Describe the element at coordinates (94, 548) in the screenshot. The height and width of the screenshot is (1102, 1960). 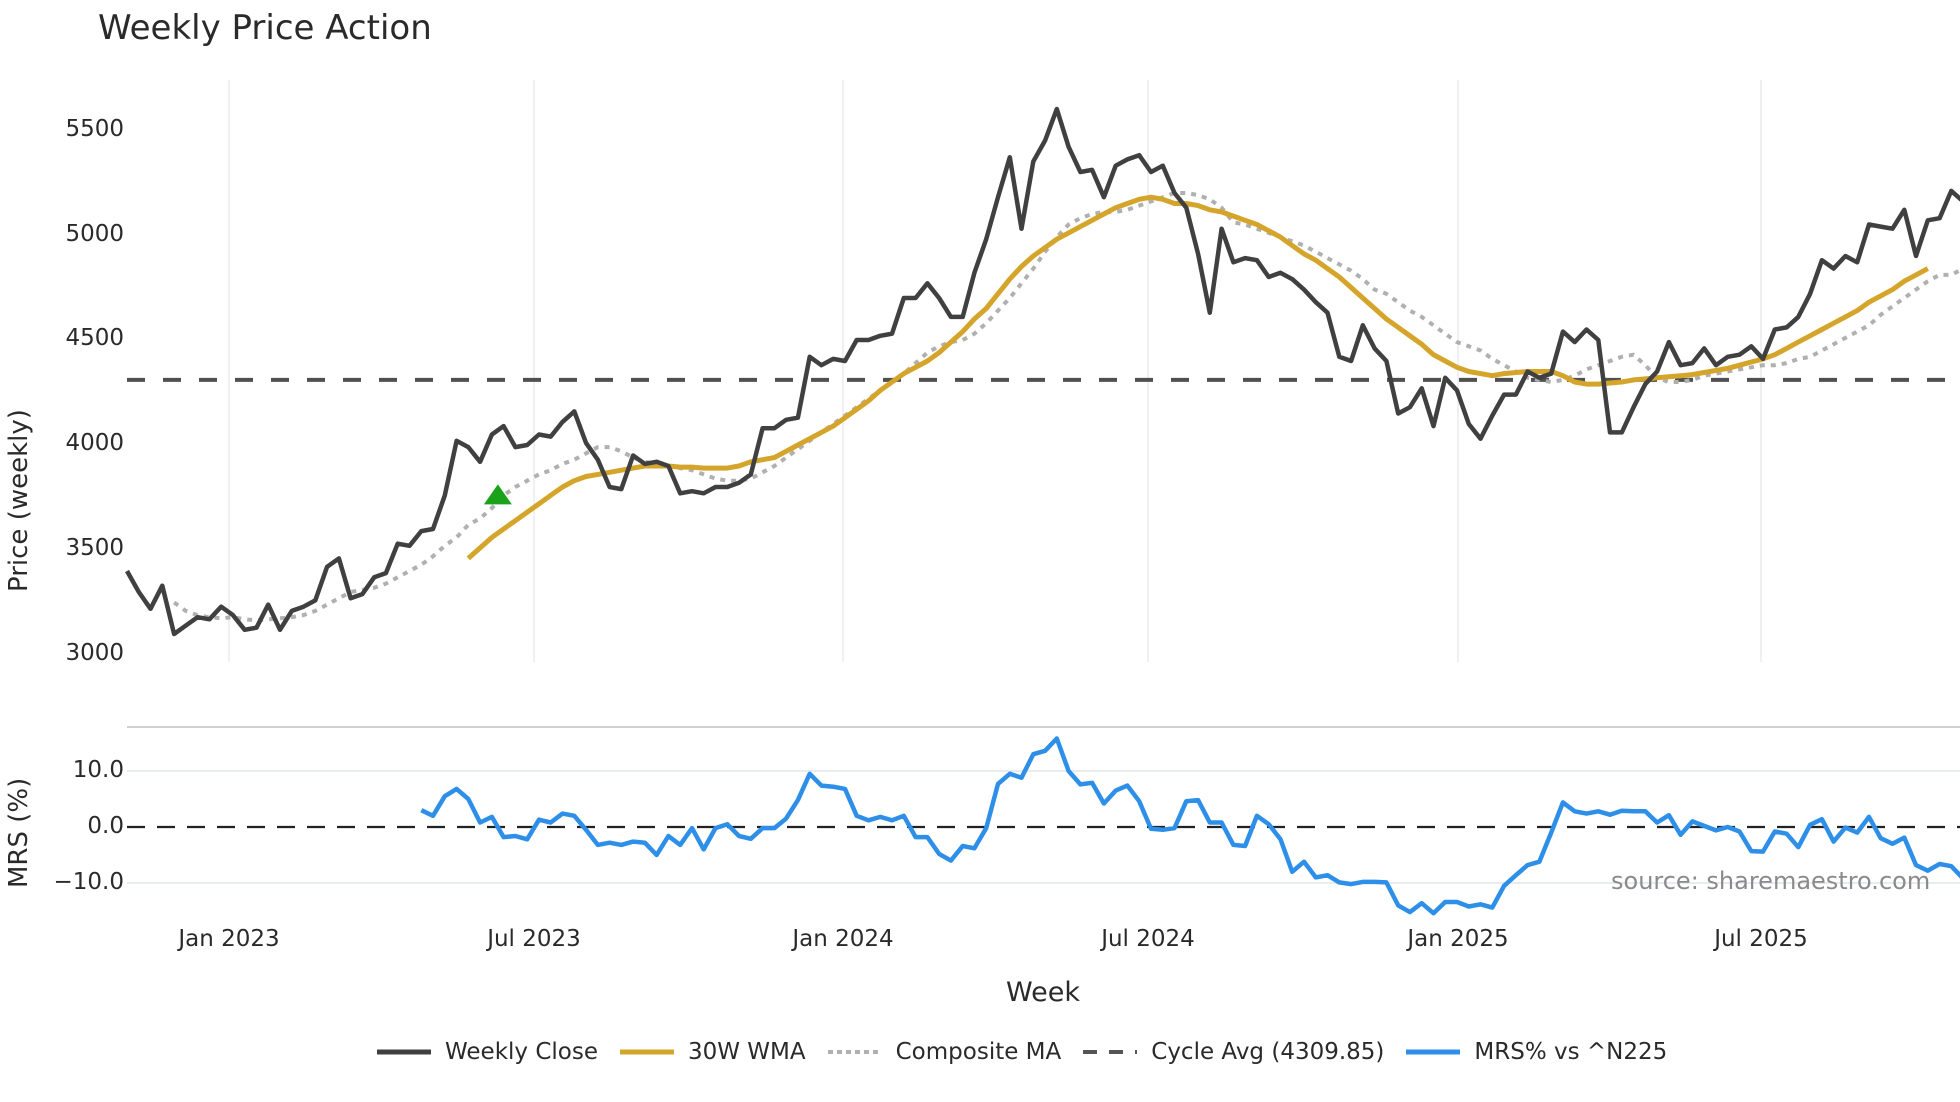
I see `price-tick-3500: 3500` at that location.